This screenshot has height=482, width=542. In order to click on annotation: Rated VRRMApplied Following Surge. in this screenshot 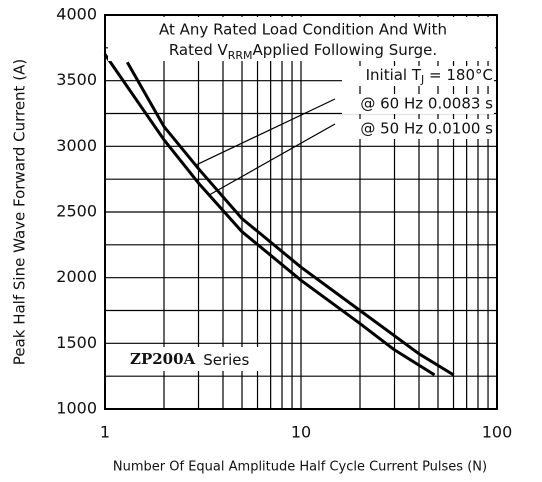, I will do `click(303, 52)`.